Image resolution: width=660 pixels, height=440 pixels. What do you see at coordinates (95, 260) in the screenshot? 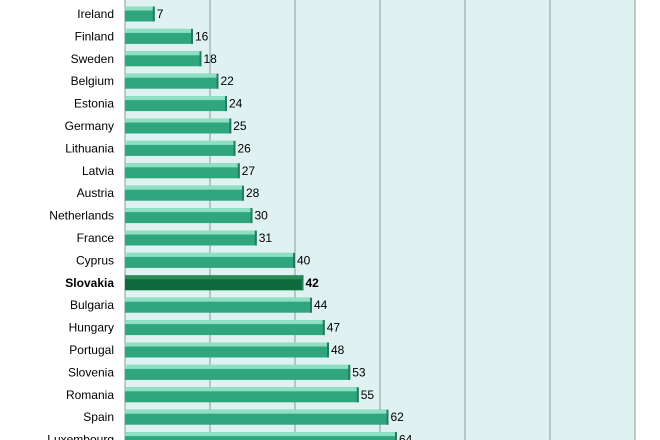
I see `category-label: Cyprus` at bounding box center [95, 260].